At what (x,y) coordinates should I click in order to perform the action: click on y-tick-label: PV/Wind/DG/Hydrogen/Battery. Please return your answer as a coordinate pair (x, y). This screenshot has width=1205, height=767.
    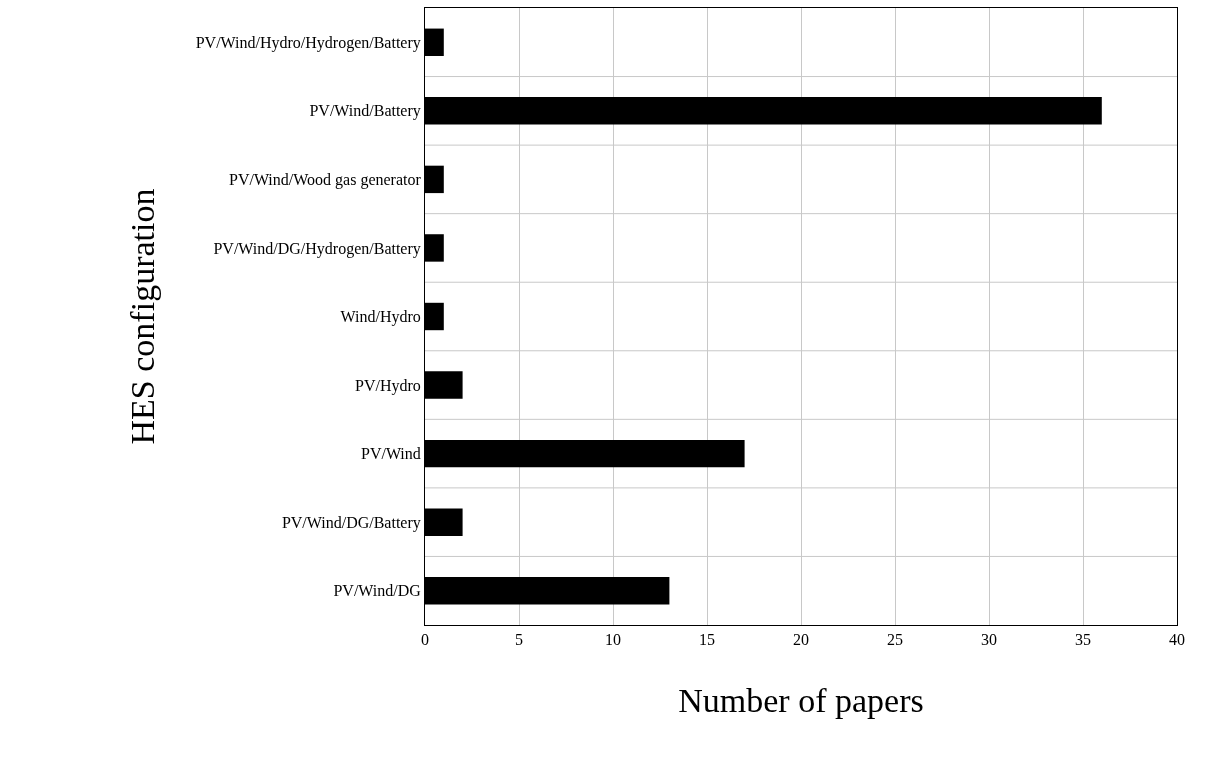
    Looking at the image, I should click on (317, 248).